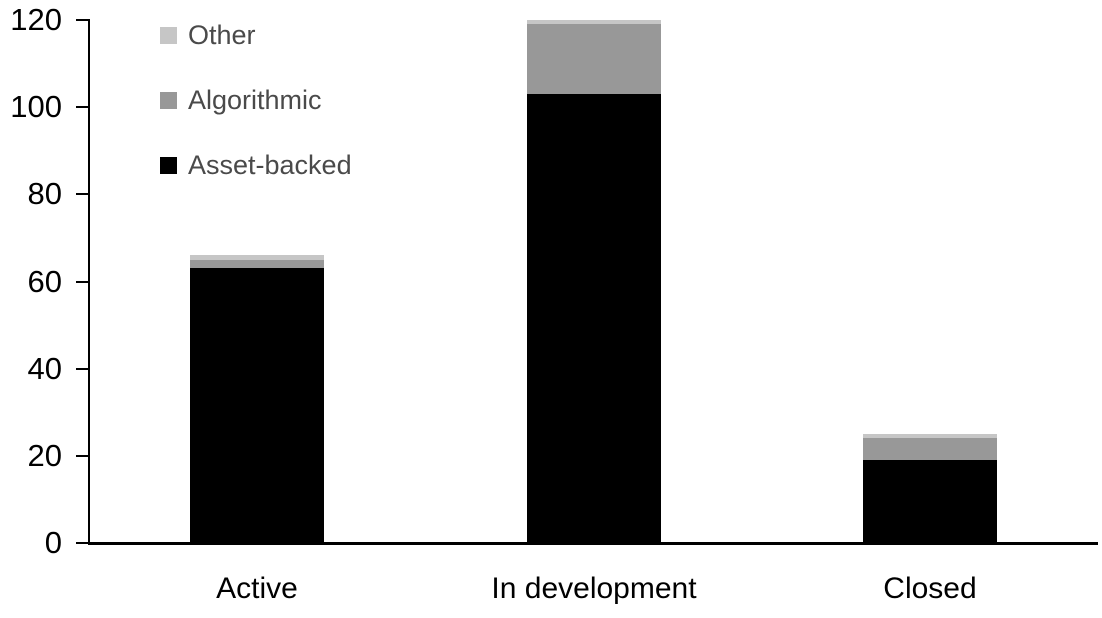 Image resolution: width=1102 pixels, height=618 pixels. I want to click on legend-item-asset-backed: Asset-backed, so click(256, 165).